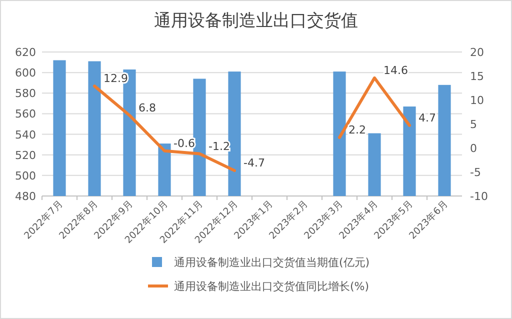  Describe the element at coordinates (473, 148) in the screenshot. I see `y2-tick-label: 0` at that location.